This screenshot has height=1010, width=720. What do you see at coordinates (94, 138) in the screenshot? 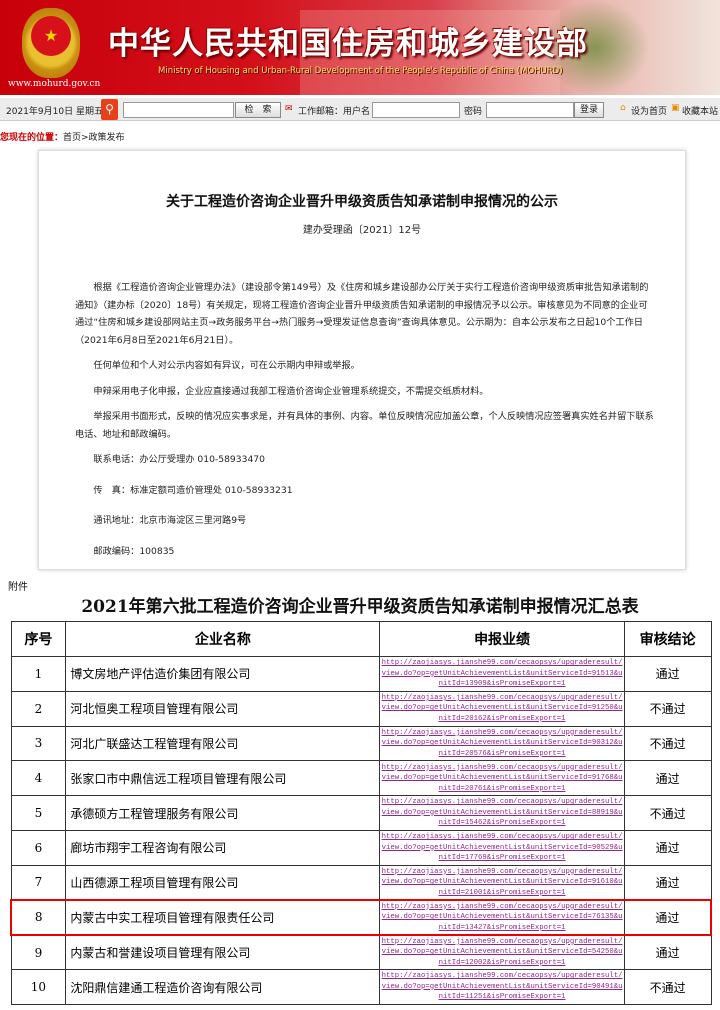
I see `breadcrumb-path: 首页>政策发布` at bounding box center [94, 138].